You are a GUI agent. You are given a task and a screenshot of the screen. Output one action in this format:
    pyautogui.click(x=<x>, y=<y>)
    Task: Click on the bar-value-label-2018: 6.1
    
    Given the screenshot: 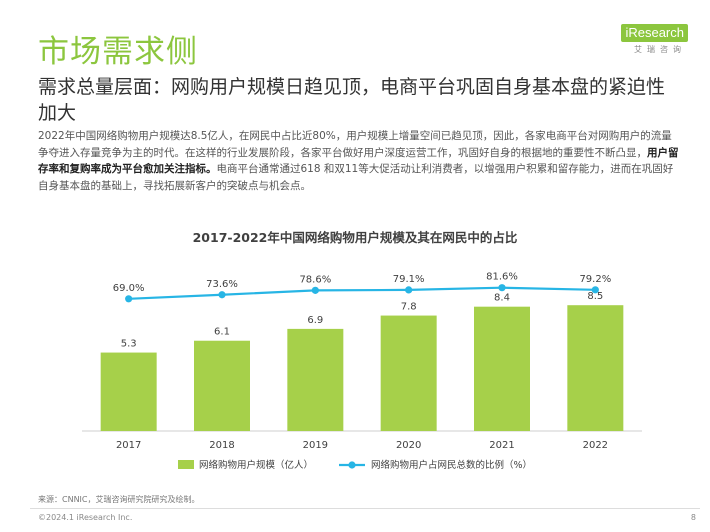 What is the action you would take?
    pyautogui.click(x=222, y=332)
    